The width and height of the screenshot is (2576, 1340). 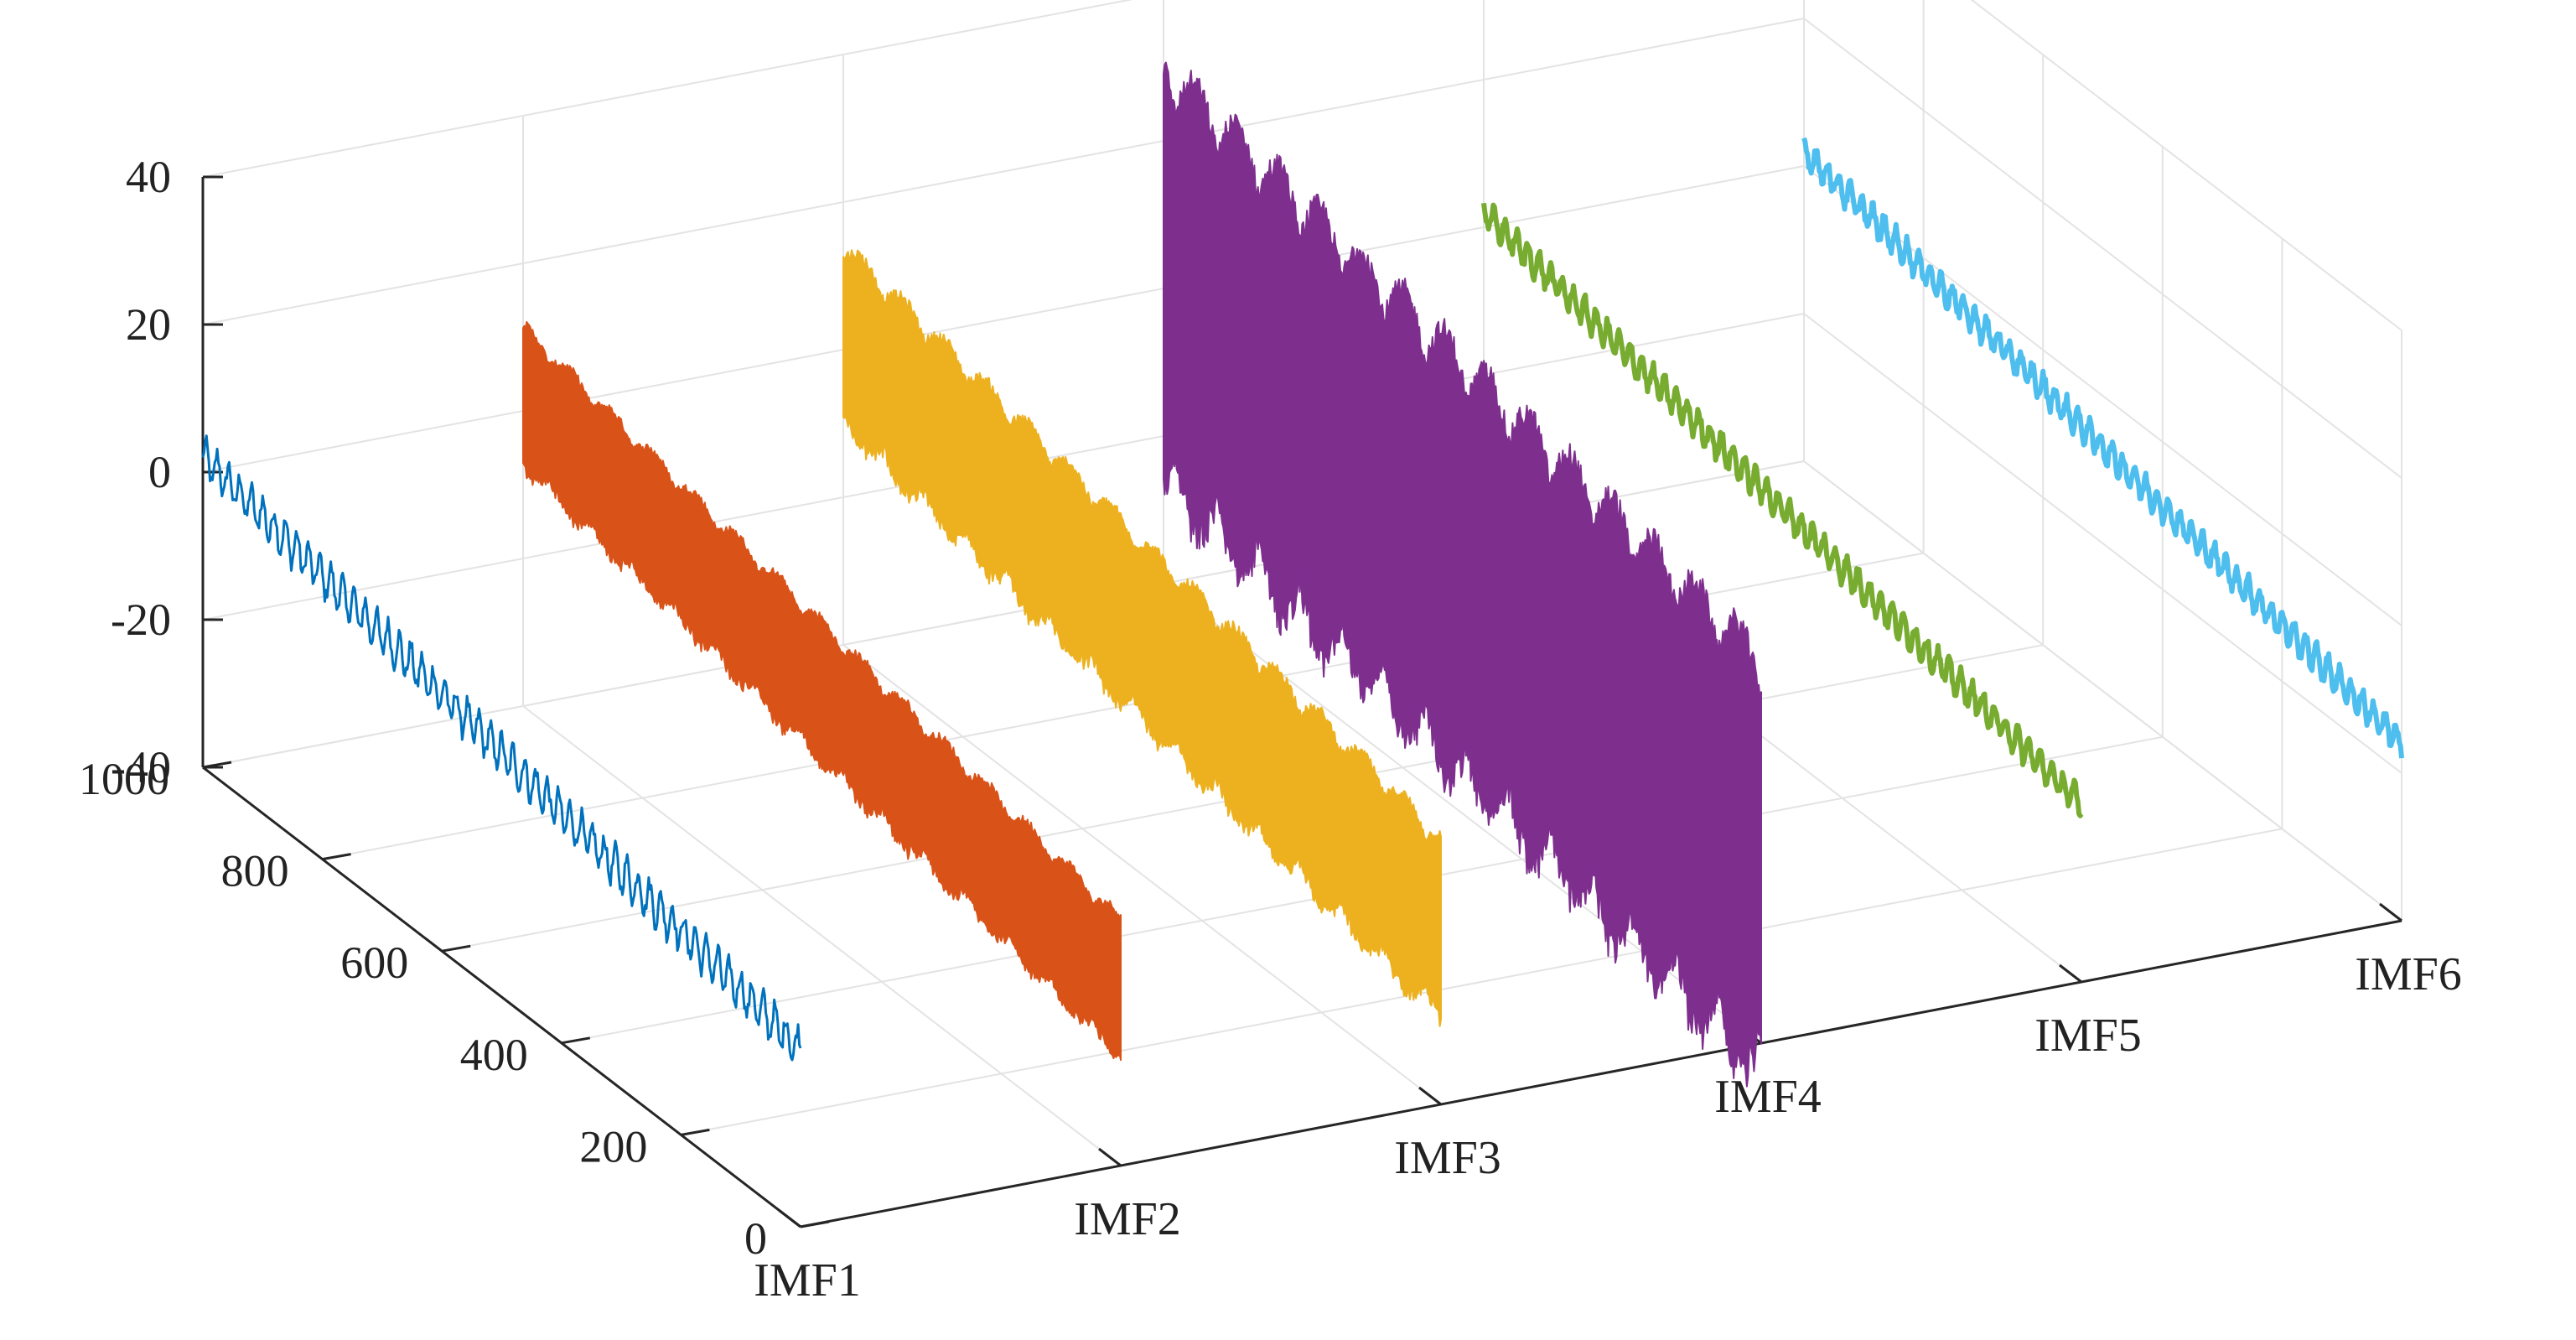 What do you see at coordinates (1127, 1219) in the screenshot?
I see `category-tick-label: IMF2` at bounding box center [1127, 1219].